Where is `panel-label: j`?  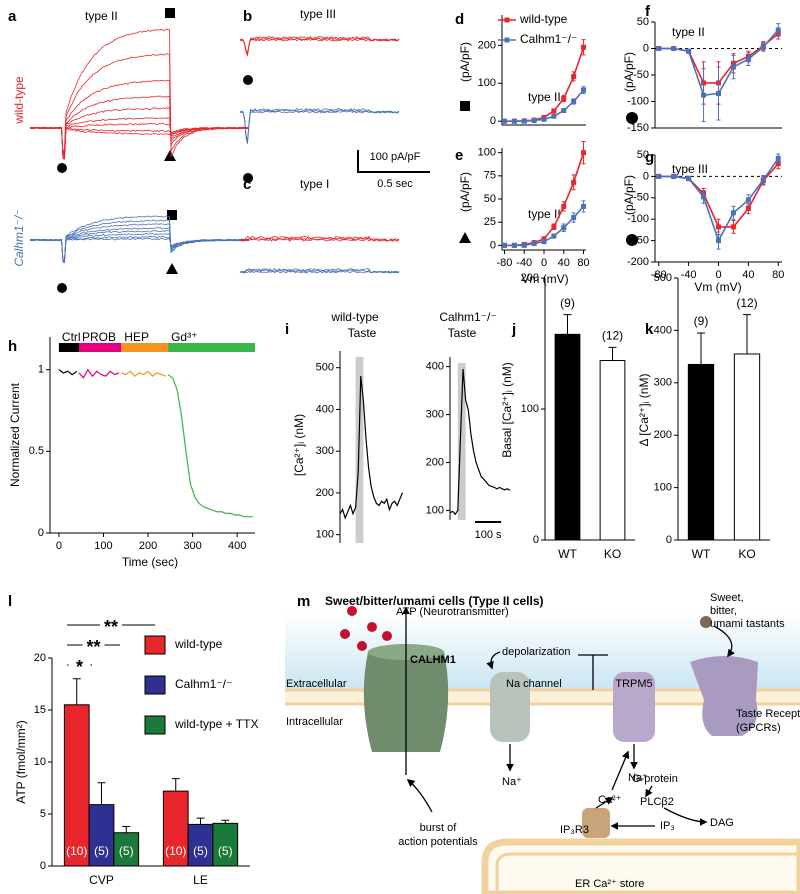
panel-label: j is located at coordinates (513, 329).